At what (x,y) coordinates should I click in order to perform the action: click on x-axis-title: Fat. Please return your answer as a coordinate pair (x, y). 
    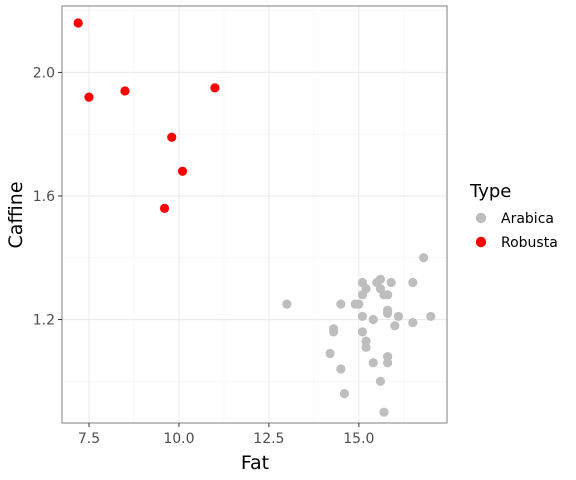
    Looking at the image, I should click on (255, 463).